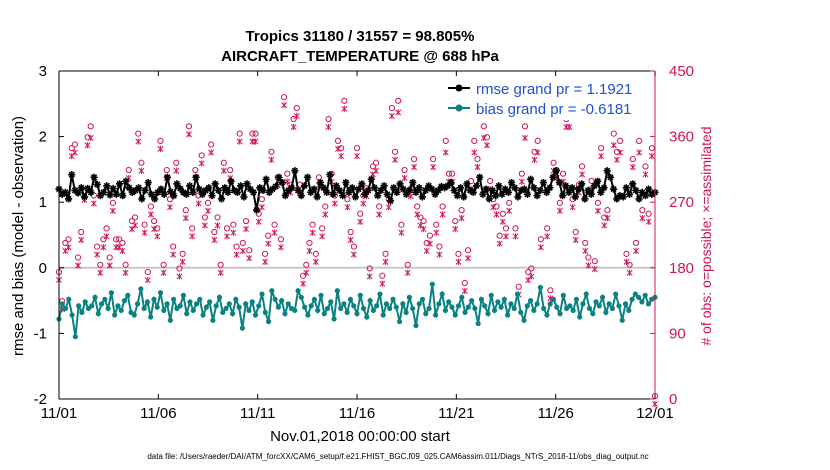 Image resolution: width=830 pixels, height=470 pixels. Describe the element at coordinates (681, 137) in the screenshot. I see `y2-tick-label: 360` at that location.